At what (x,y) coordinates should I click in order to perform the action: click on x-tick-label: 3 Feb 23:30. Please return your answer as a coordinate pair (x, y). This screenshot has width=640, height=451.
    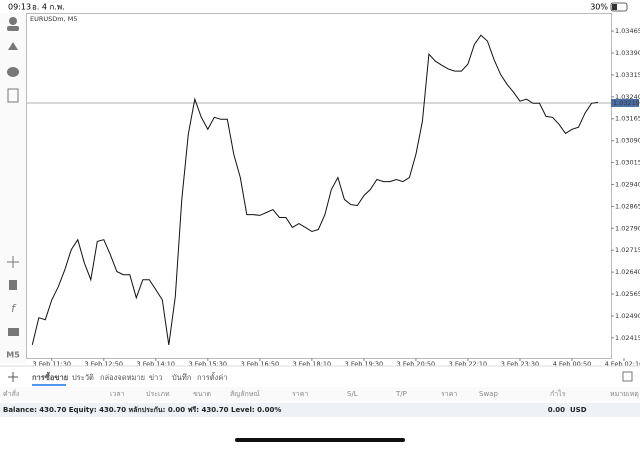
    Looking at the image, I should click on (520, 364).